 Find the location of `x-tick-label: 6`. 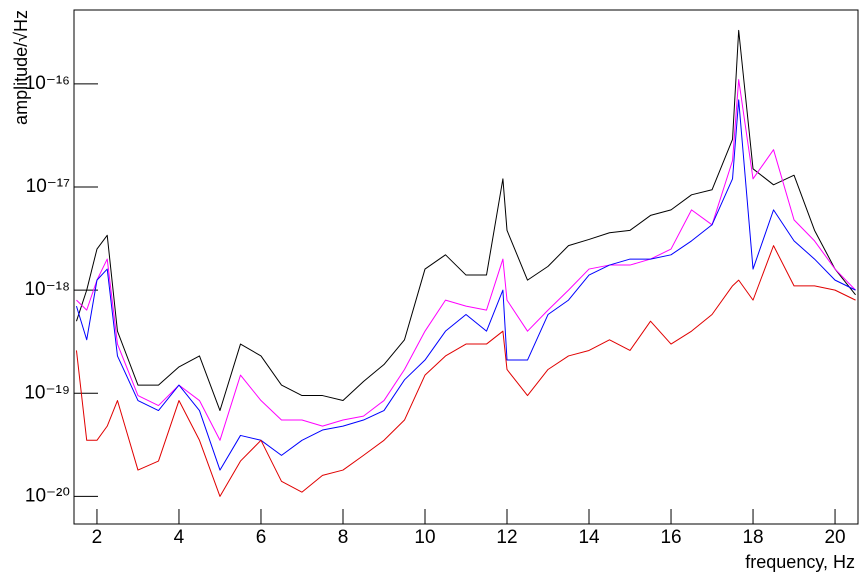

x-tick-label: 6 is located at coordinates (261, 537).